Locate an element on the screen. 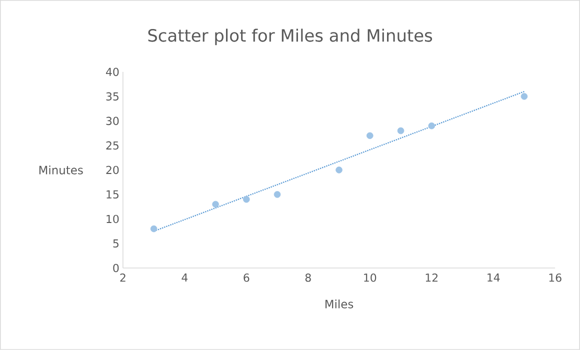 Image resolution: width=580 pixels, height=350 pixels. y-tick-label: 25 is located at coordinates (112, 145).